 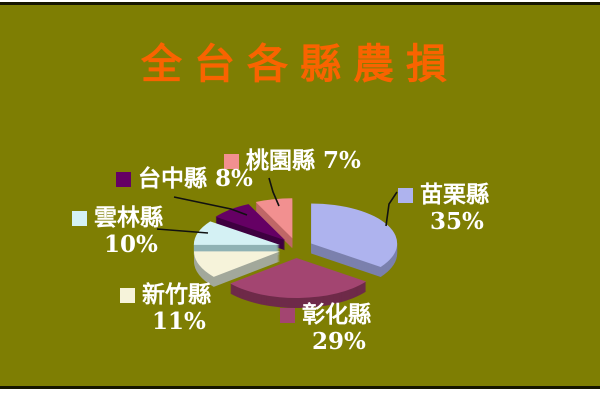 I want to click on legend-label-hsinchu: 新竹縣, so click(x=176, y=294).